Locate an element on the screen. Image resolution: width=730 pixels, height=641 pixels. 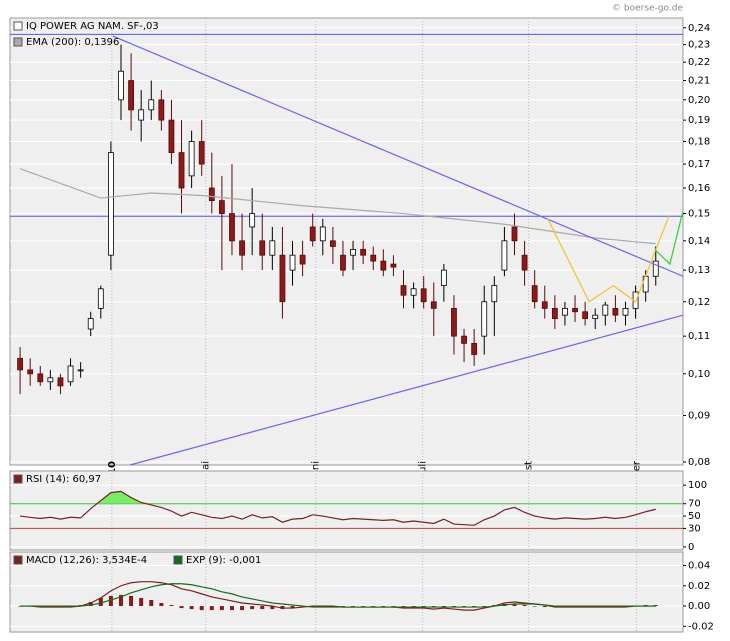
y-tick-label: 0.04 is located at coordinates (699, 565).